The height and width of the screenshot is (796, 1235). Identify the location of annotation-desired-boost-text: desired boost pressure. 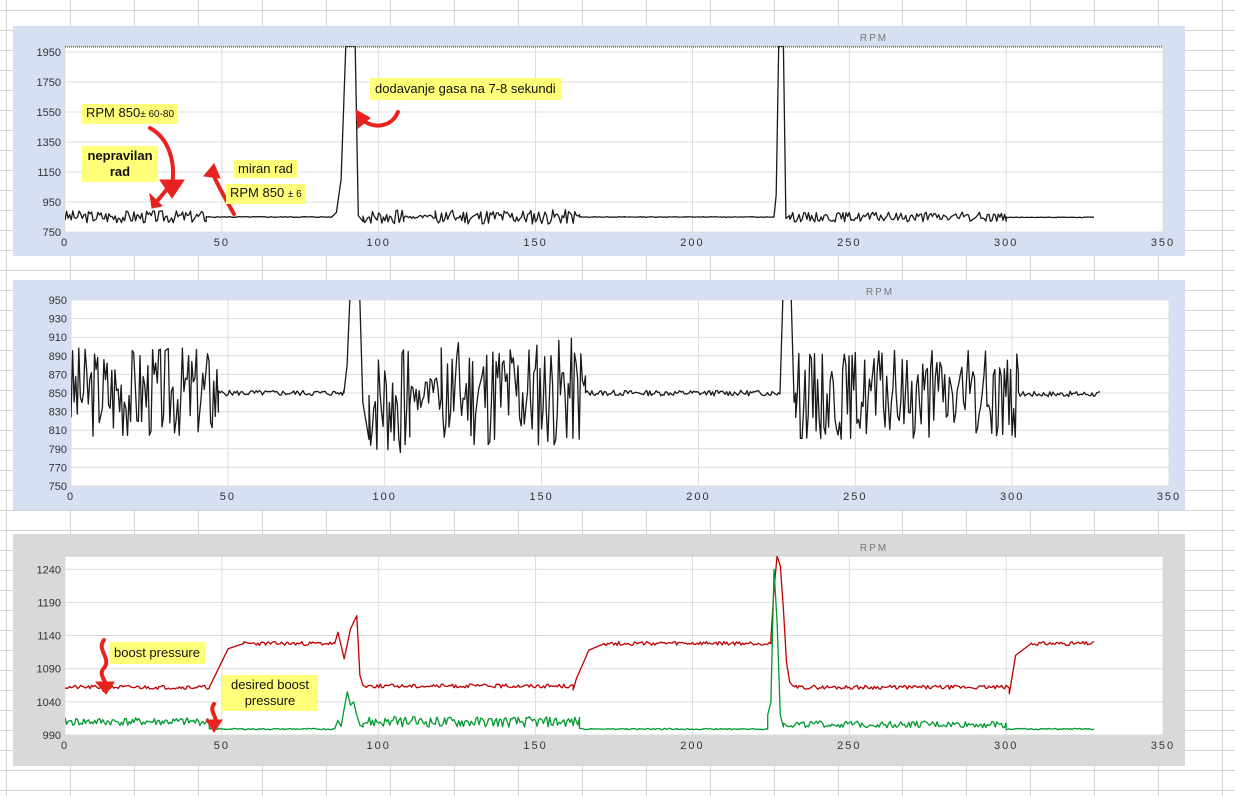
(270, 692).